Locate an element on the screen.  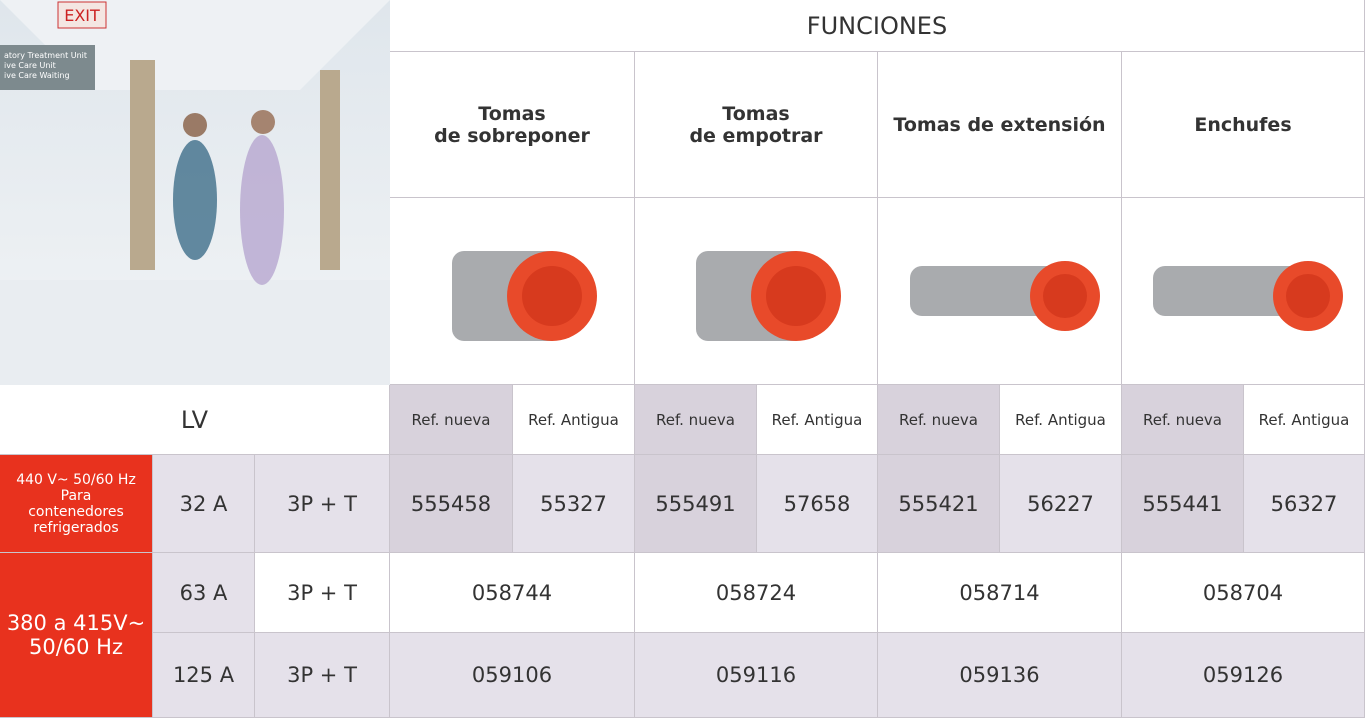
reference-value-text: 55327 is located at coordinates (573, 503).